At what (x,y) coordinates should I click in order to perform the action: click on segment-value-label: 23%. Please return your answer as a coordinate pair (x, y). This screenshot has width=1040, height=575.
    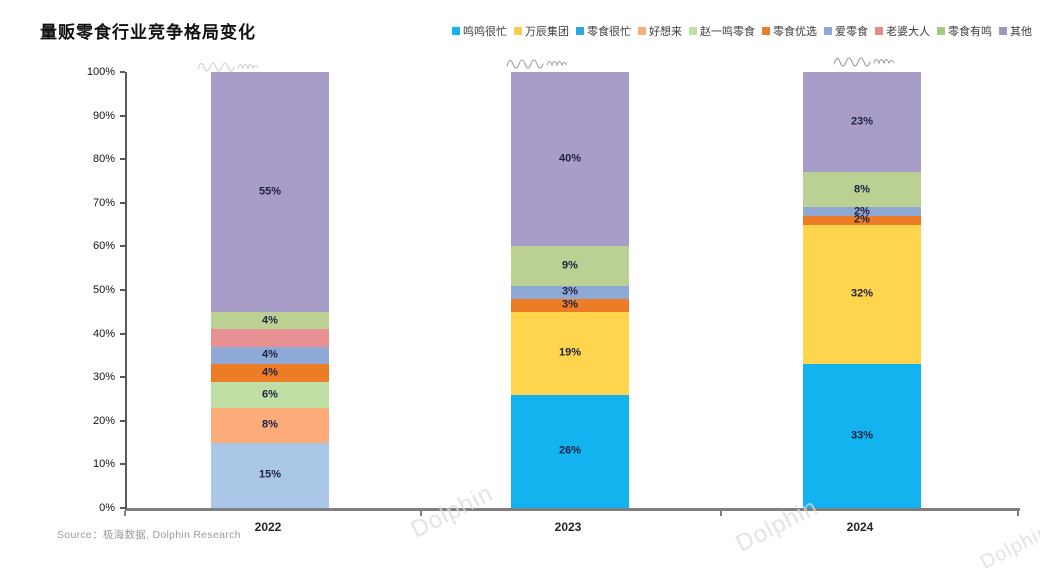
    Looking at the image, I should click on (862, 121).